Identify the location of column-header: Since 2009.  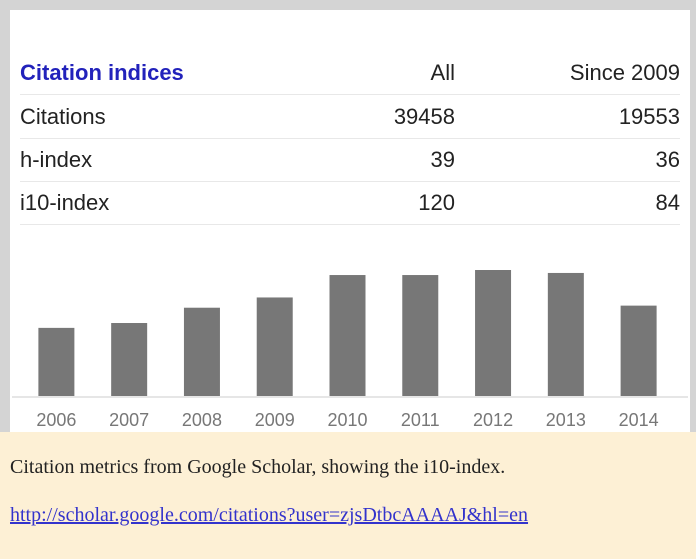
(624, 72).